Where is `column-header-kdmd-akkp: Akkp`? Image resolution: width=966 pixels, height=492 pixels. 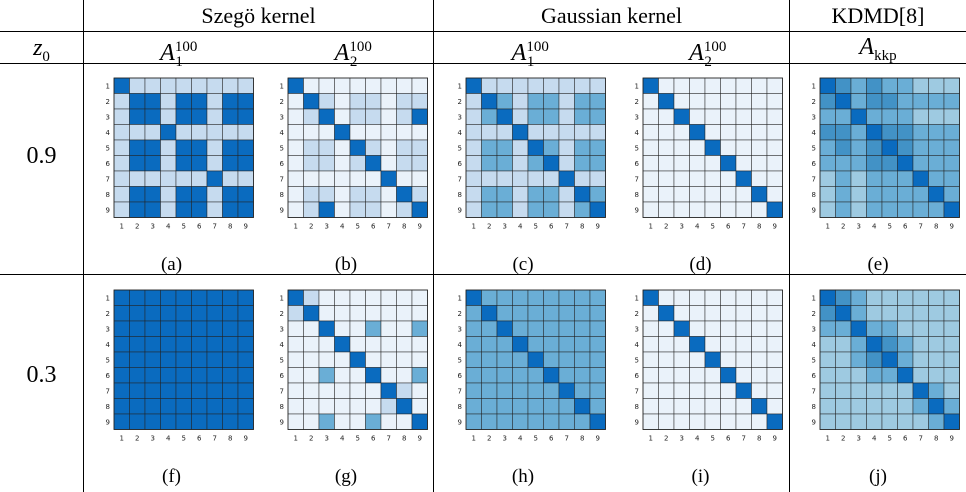
column-header-kdmd-akkp: Akkp is located at coordinates (878, 51).